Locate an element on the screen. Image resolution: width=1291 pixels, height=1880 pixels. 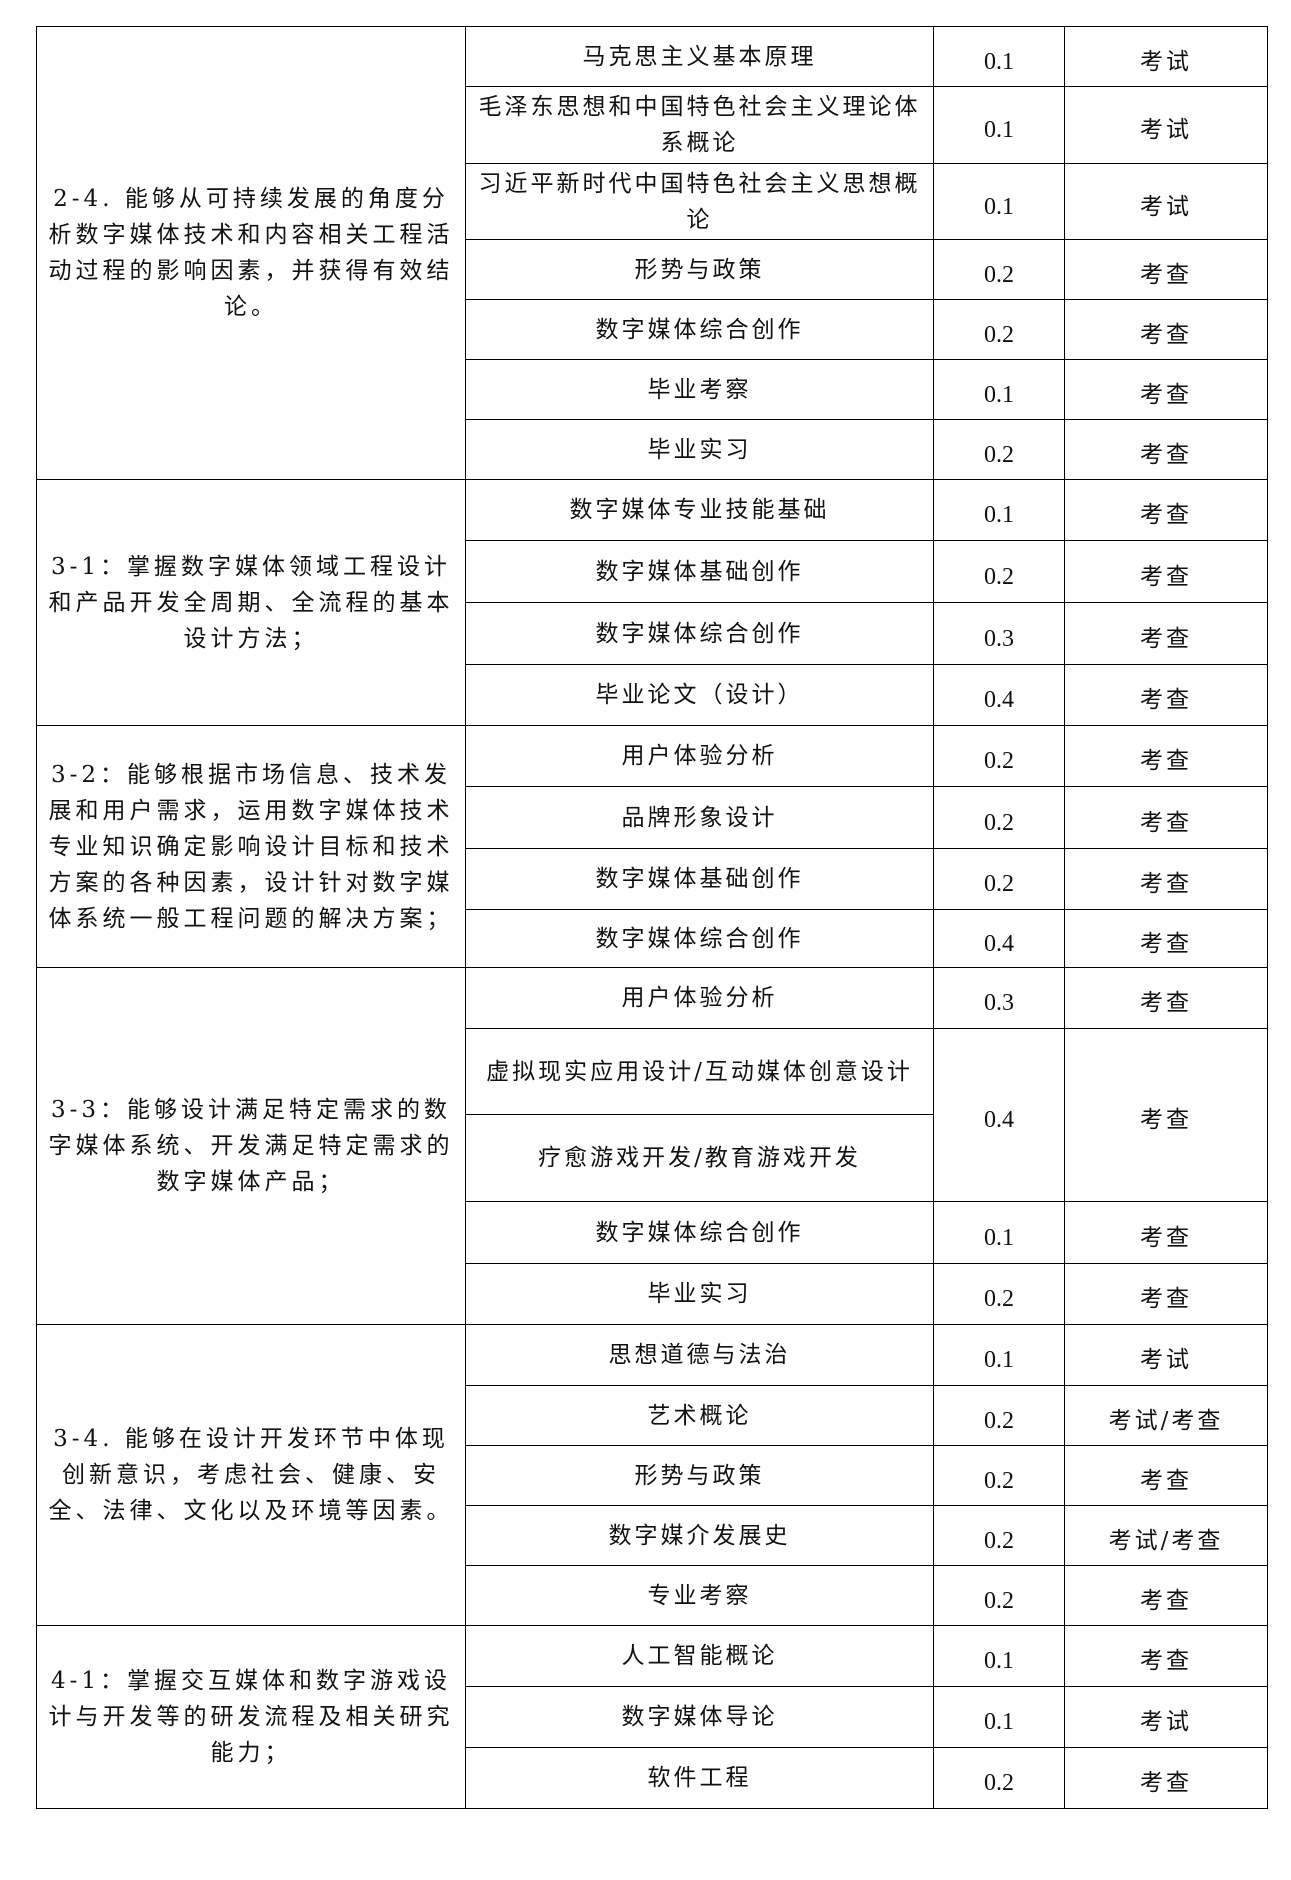
course-cell: 思想道德与法治 is located at coordinates (699, 1355).